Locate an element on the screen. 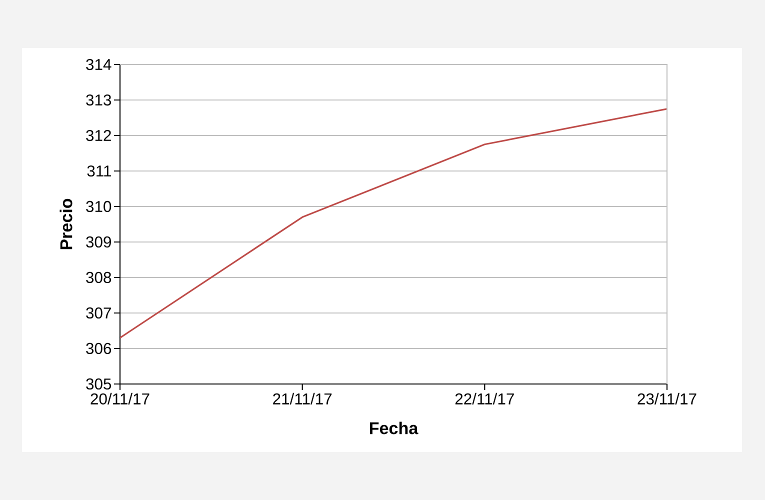  y-tick-label: 307 is located at coordinates (98, 313).